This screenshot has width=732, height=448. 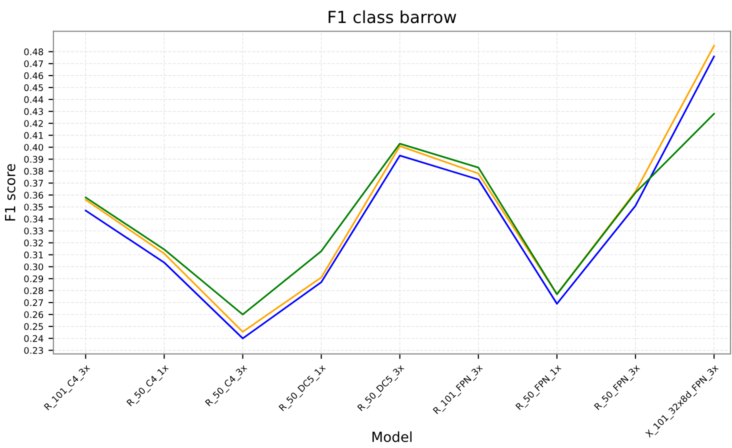 What do you see at coordinates (33, 64) in the screenshot?
I see `y-tick-label: 0.47` at bounding box center [33, 64].